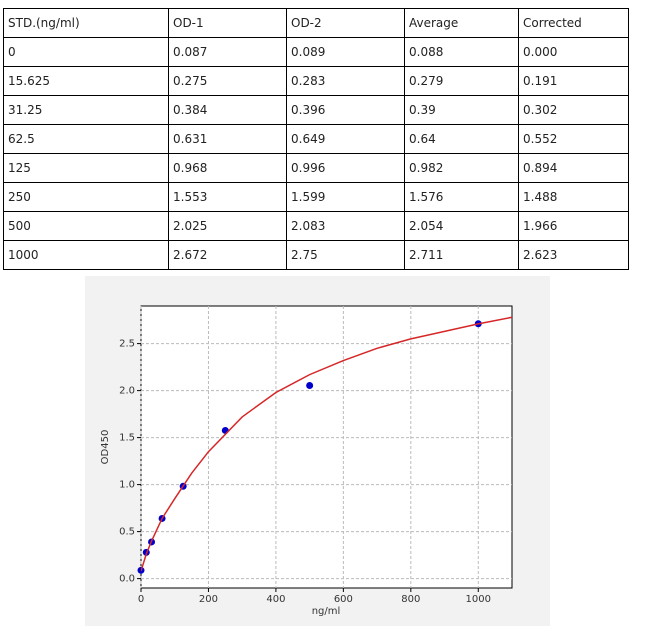 The image size is (655, 628). I want to click on table-cell: 1.488, so click(573, 197).